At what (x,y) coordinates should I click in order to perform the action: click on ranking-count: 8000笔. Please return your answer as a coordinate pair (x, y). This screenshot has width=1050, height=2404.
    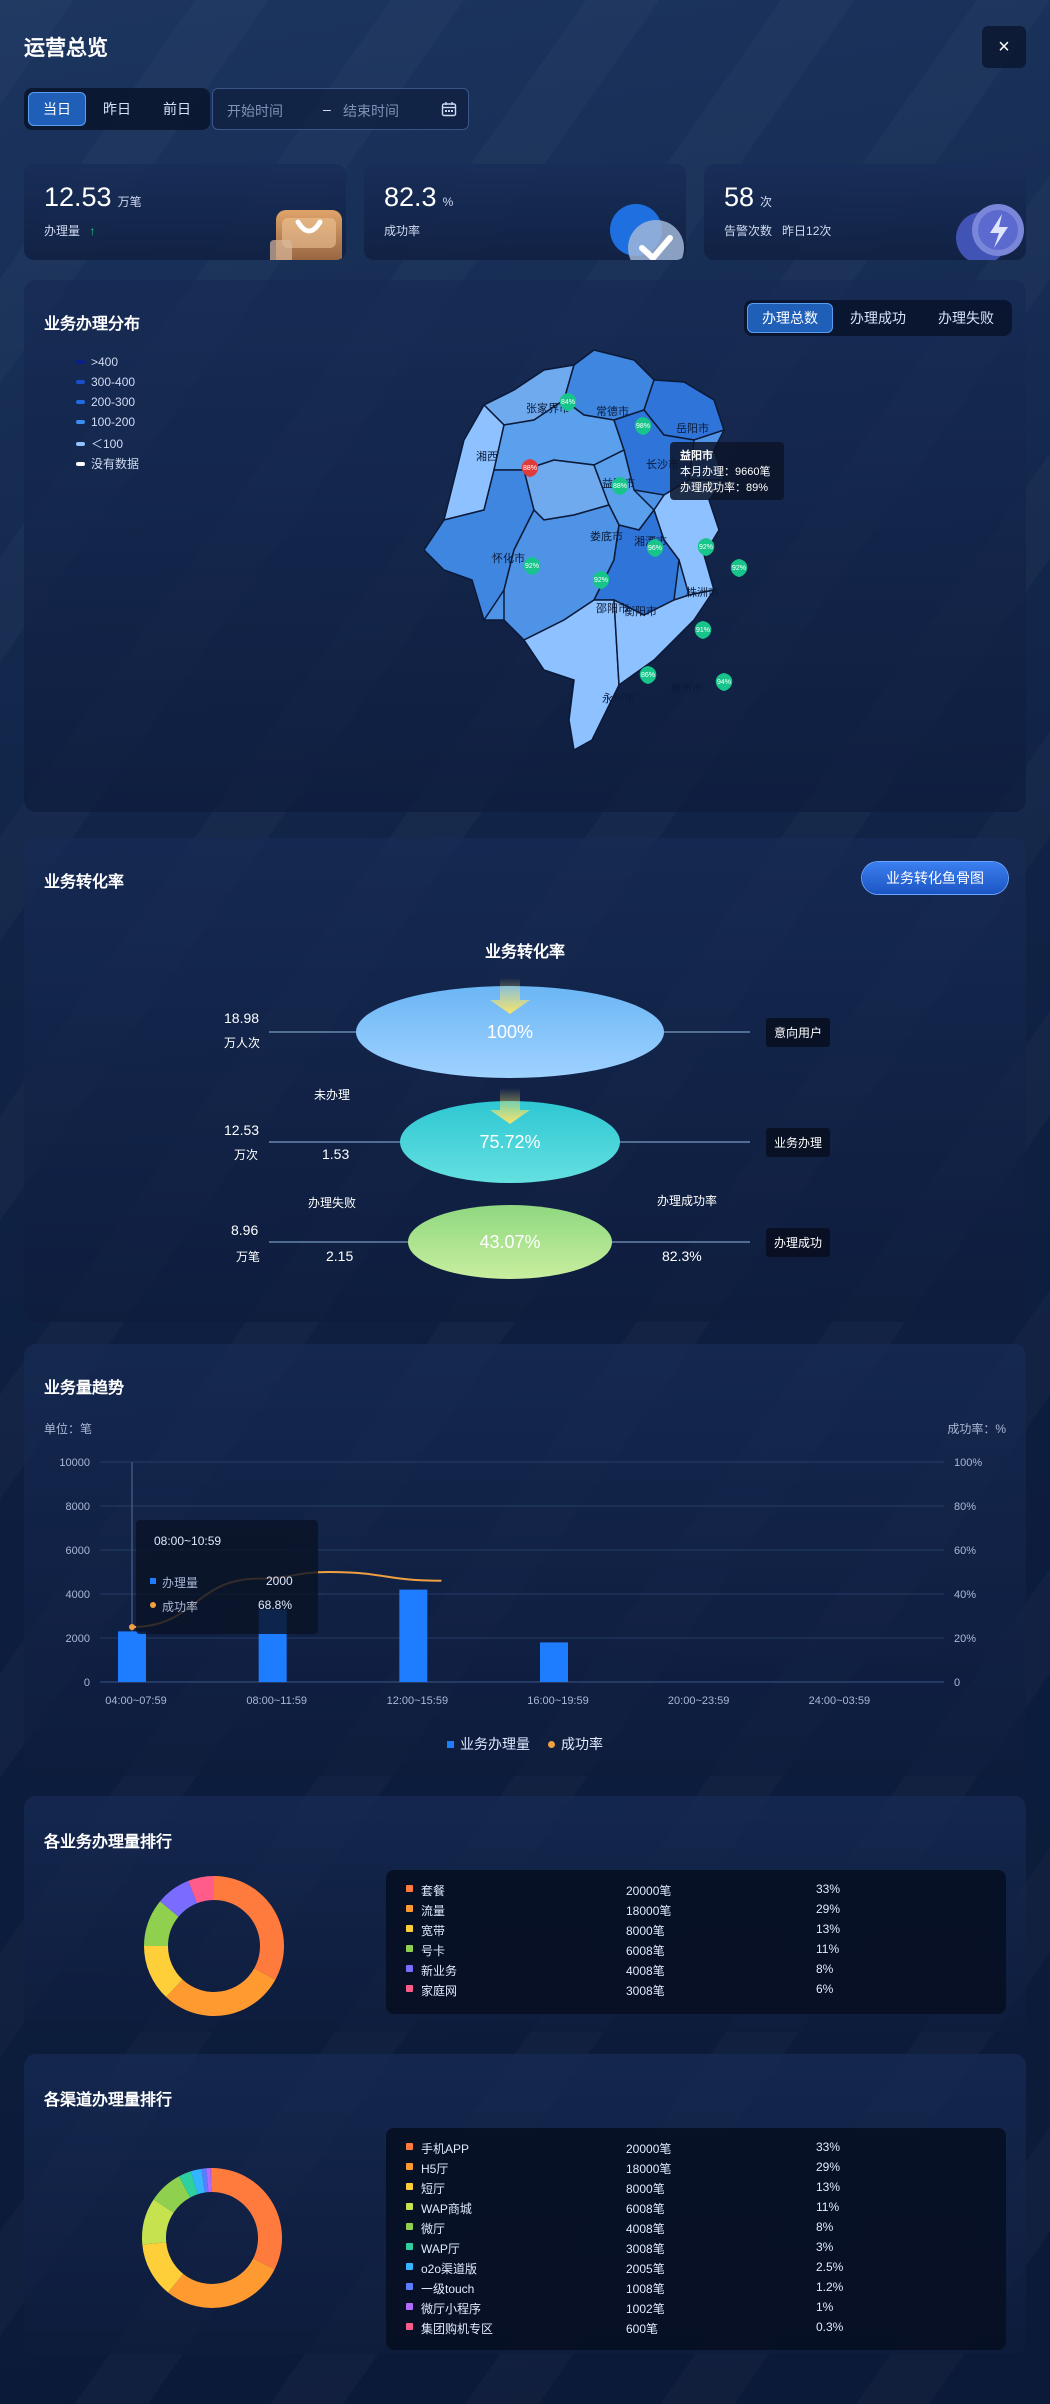
    Looking at the image, I should click on (645, 2189).